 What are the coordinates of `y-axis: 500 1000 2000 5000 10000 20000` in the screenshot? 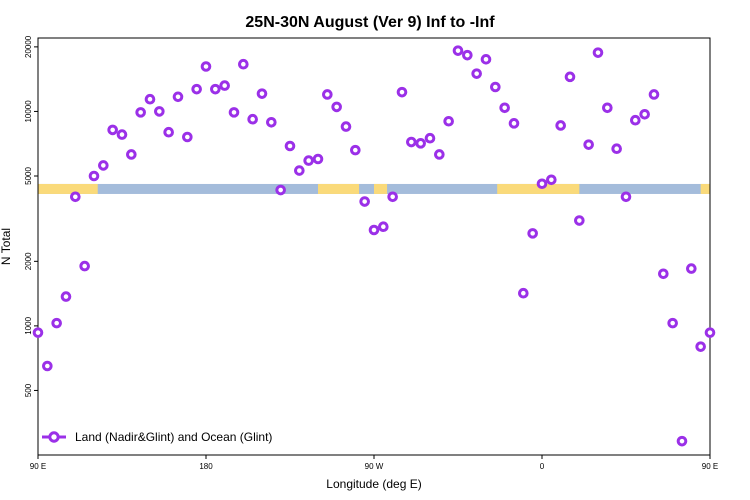 It's located at (31, 216).